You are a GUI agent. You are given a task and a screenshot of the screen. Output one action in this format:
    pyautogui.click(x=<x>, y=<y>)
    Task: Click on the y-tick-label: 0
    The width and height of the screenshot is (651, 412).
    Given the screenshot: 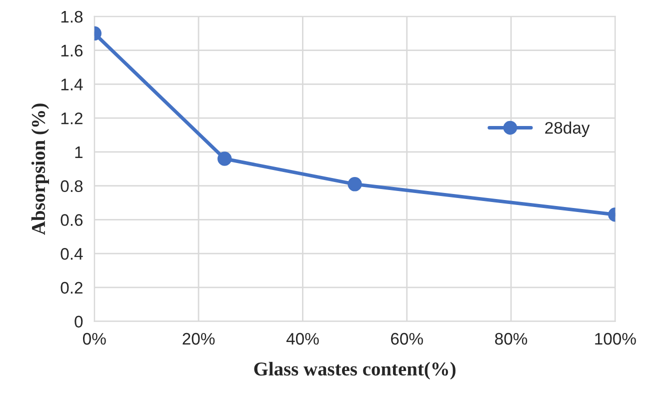 What is the action you would take?
    pyautogui.click(x=78, y=322)
    